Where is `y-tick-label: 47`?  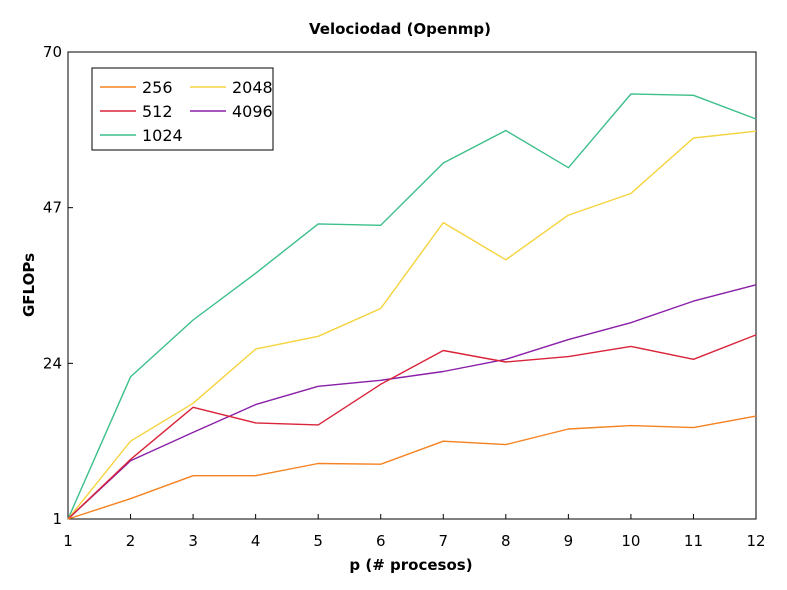 y-tick-label: 47 is located at coordinates (52, 208).